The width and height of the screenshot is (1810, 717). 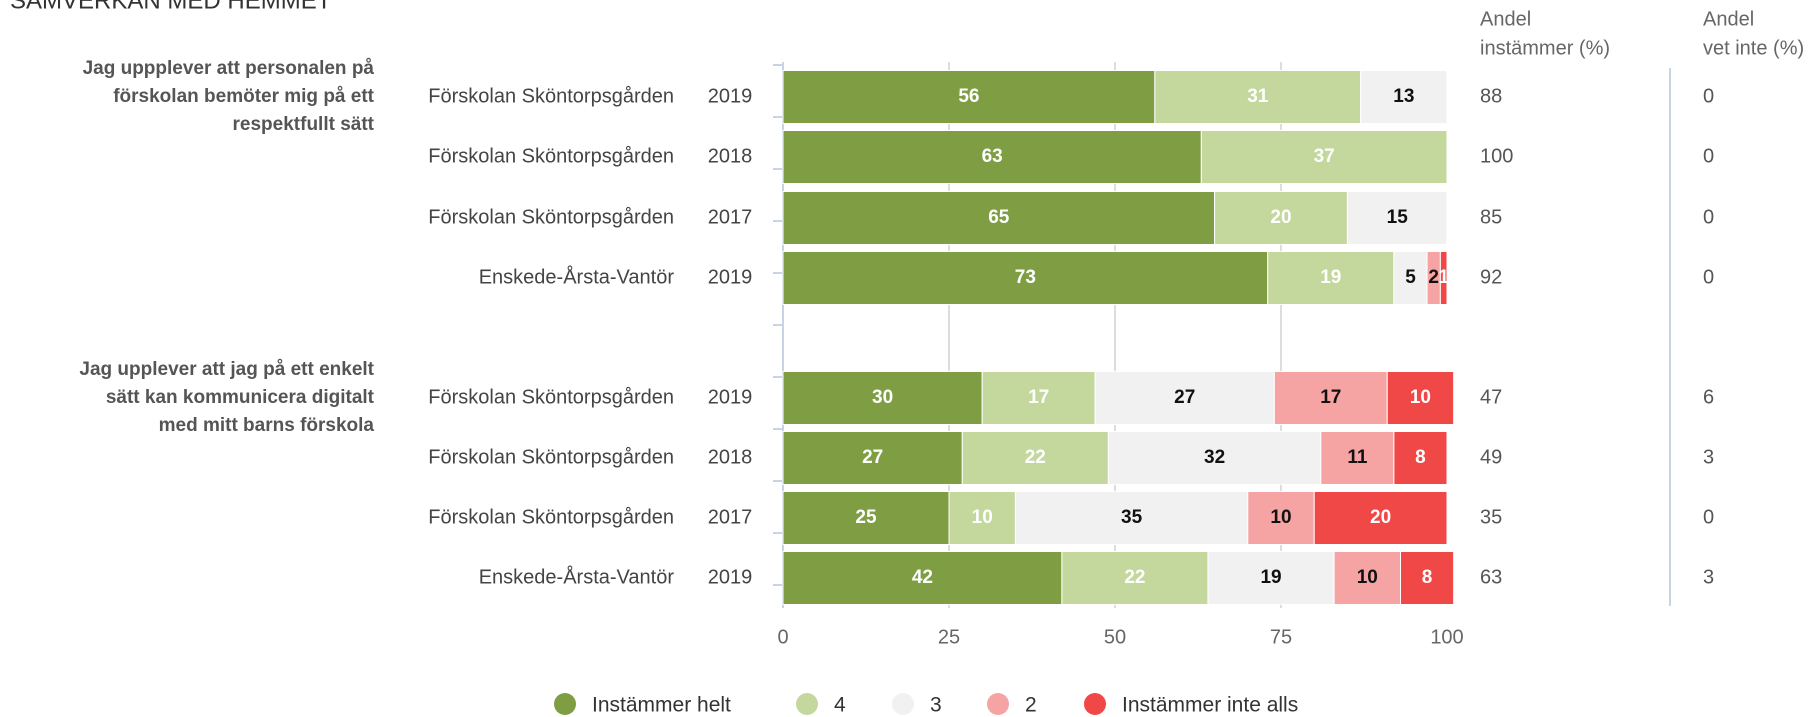 I want to click on value-label: 31, so click(x=1258, y=96).